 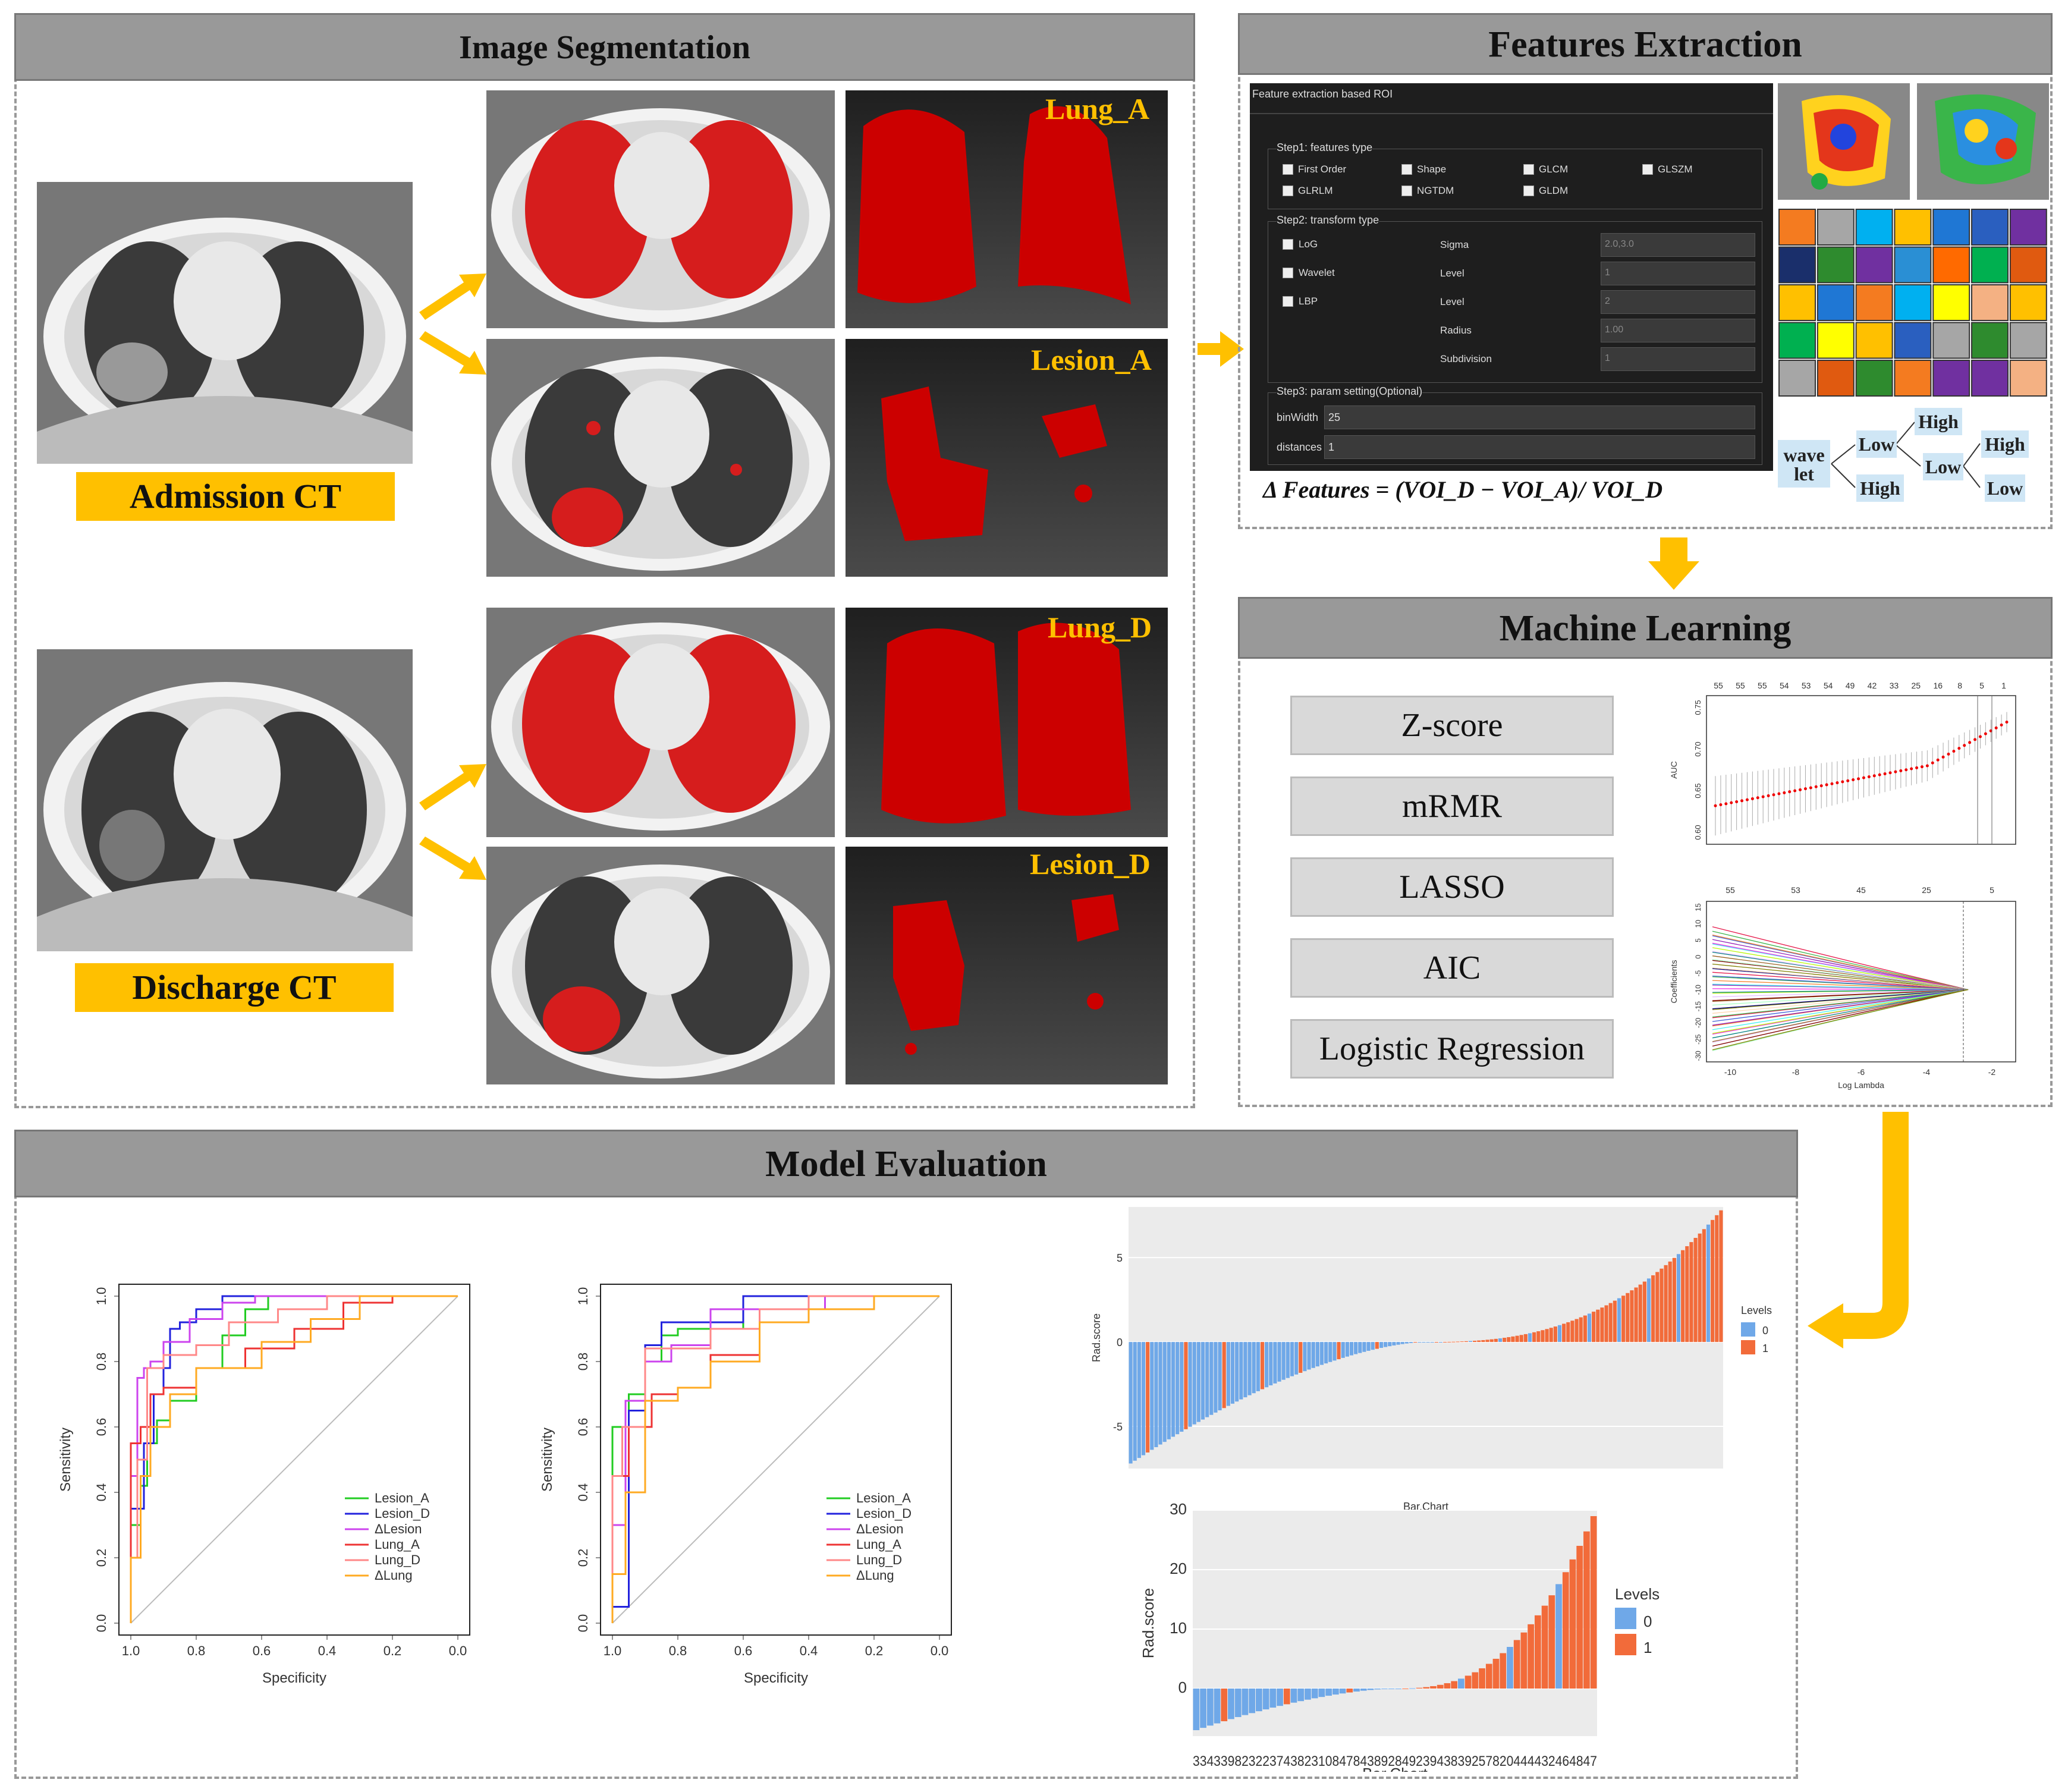 What do you see at coordinates (452, 576) in the screenshot?
I see `segmentation-arrows` at bounding box center [452, 576].